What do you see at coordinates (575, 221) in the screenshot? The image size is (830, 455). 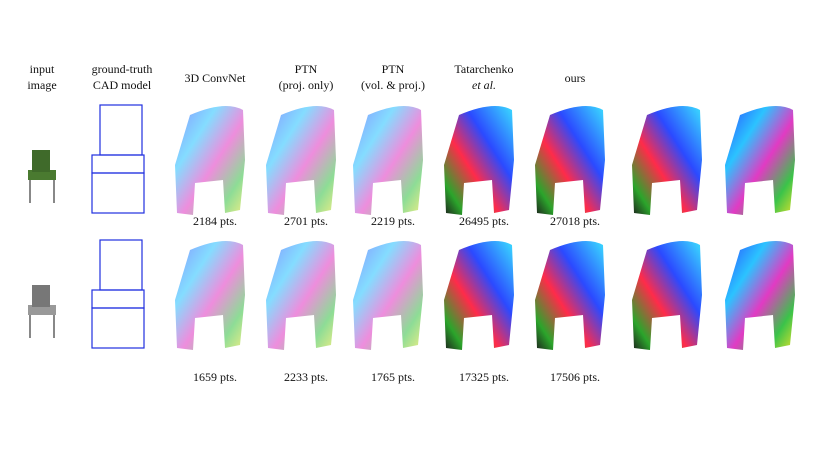 I see `point-count: 27018 pts.` at bounding box center [575, 221].